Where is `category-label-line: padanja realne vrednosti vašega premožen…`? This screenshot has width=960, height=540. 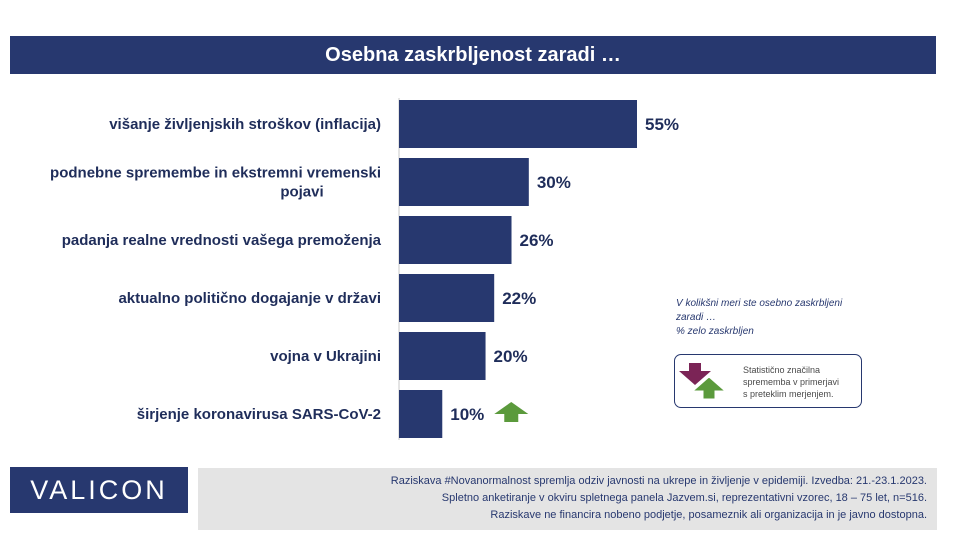 category-label-line: padanja realne vrednosti vašega premožen… is located at coordinates (222, 240).